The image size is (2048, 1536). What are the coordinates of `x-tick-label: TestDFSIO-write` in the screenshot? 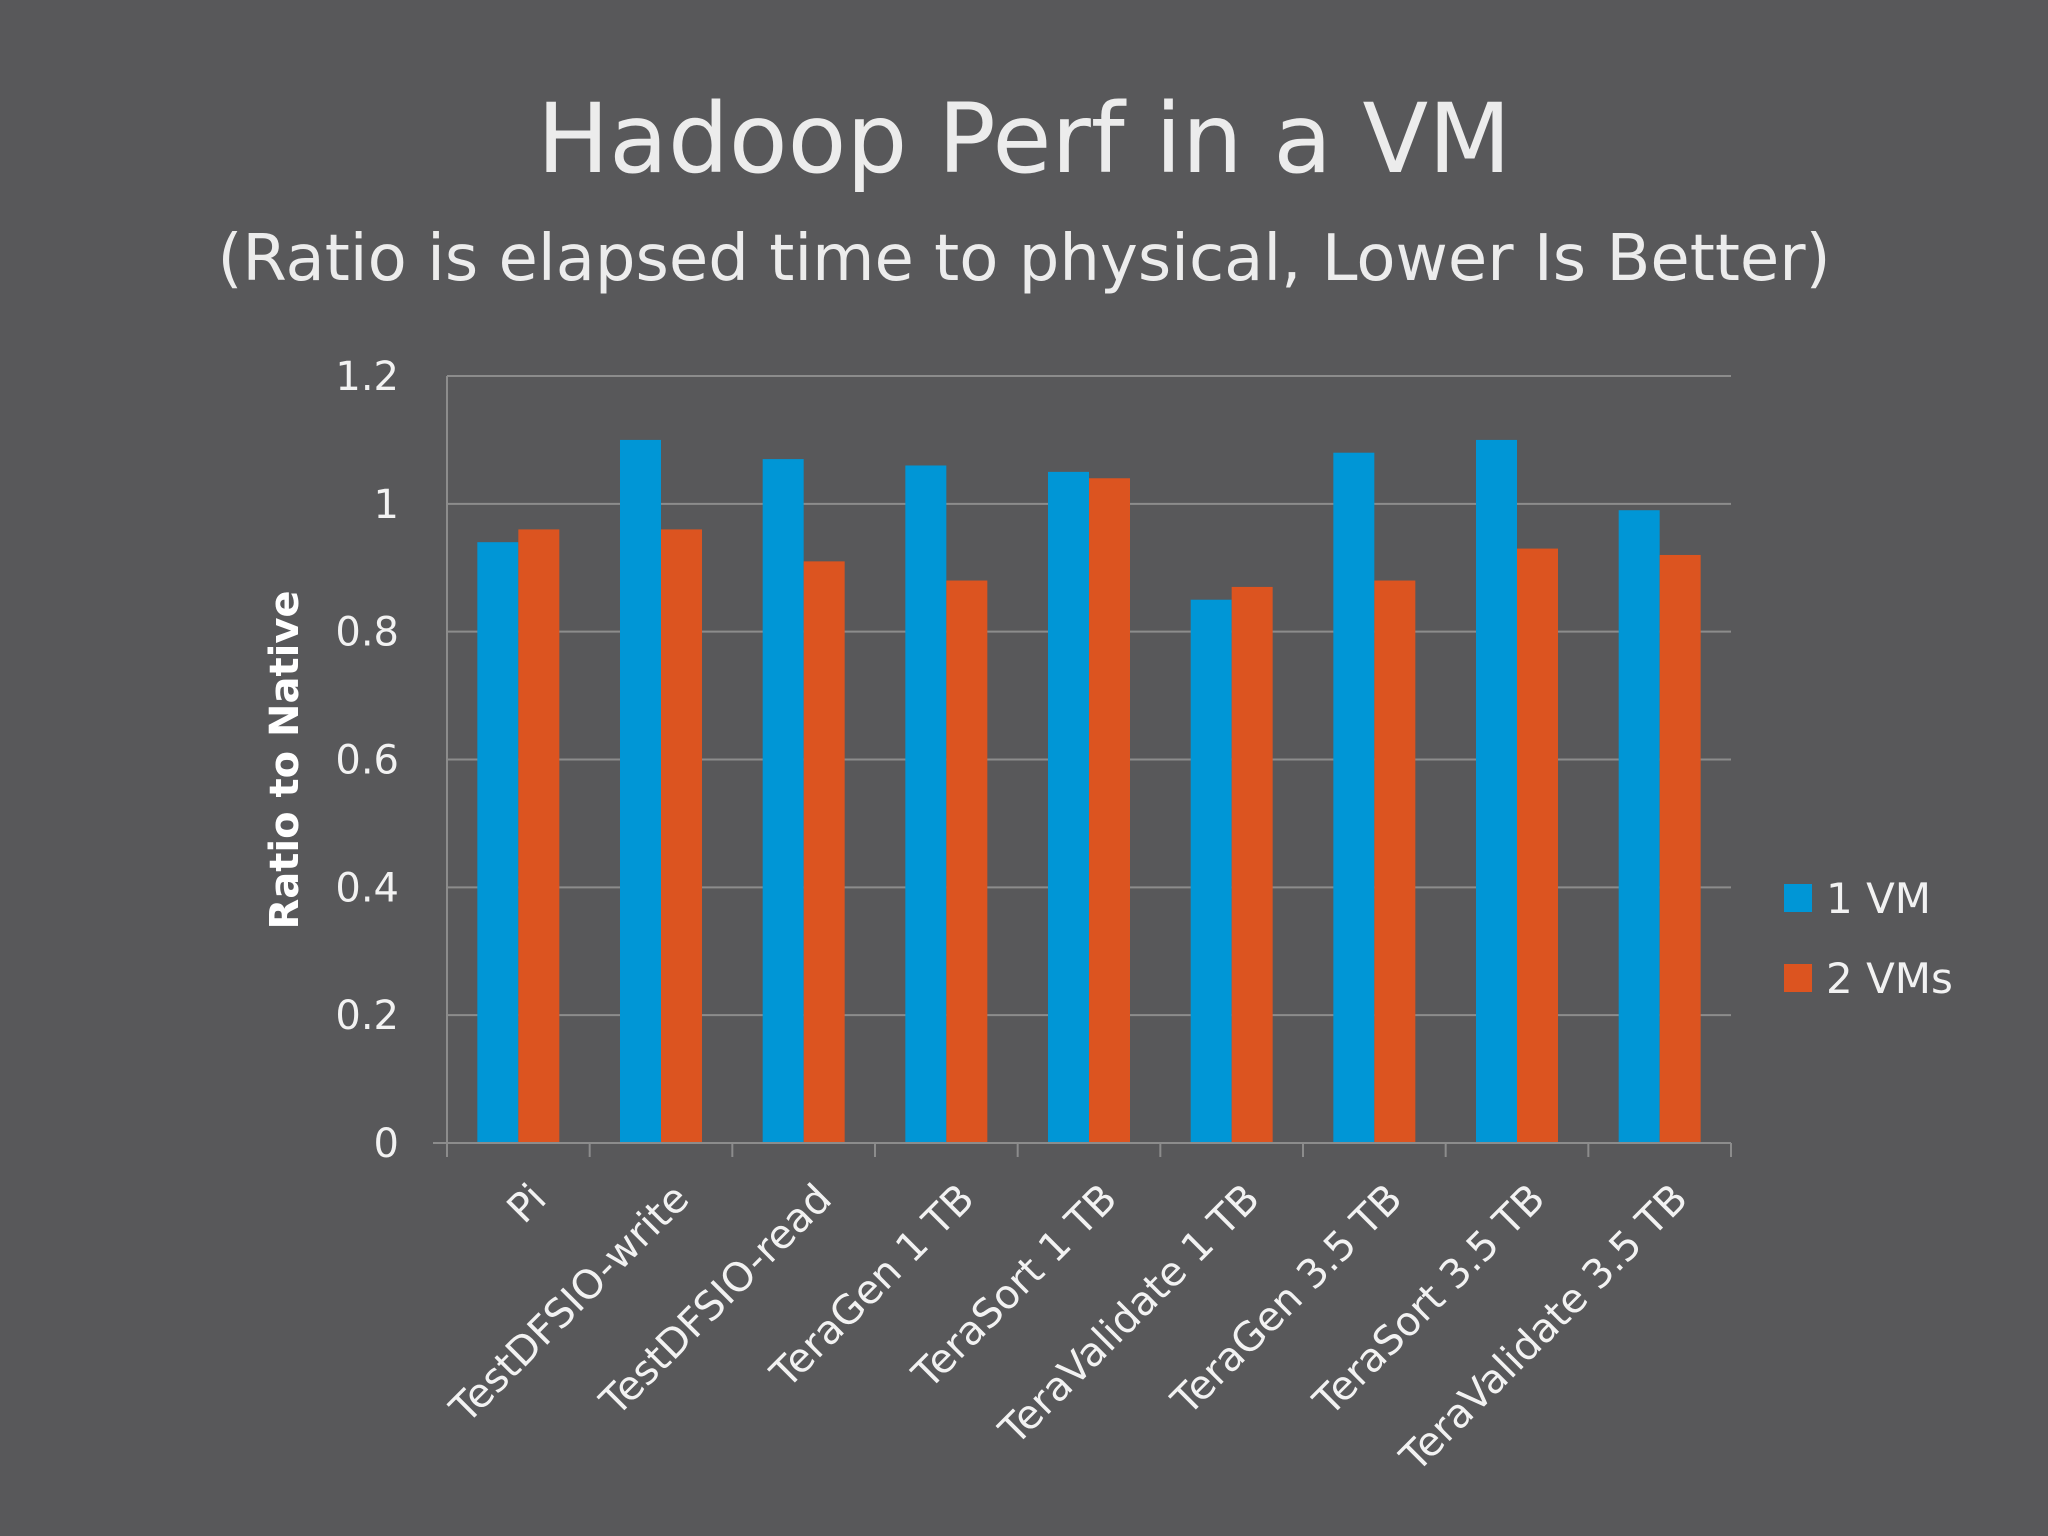 It's located at (569, 1304).